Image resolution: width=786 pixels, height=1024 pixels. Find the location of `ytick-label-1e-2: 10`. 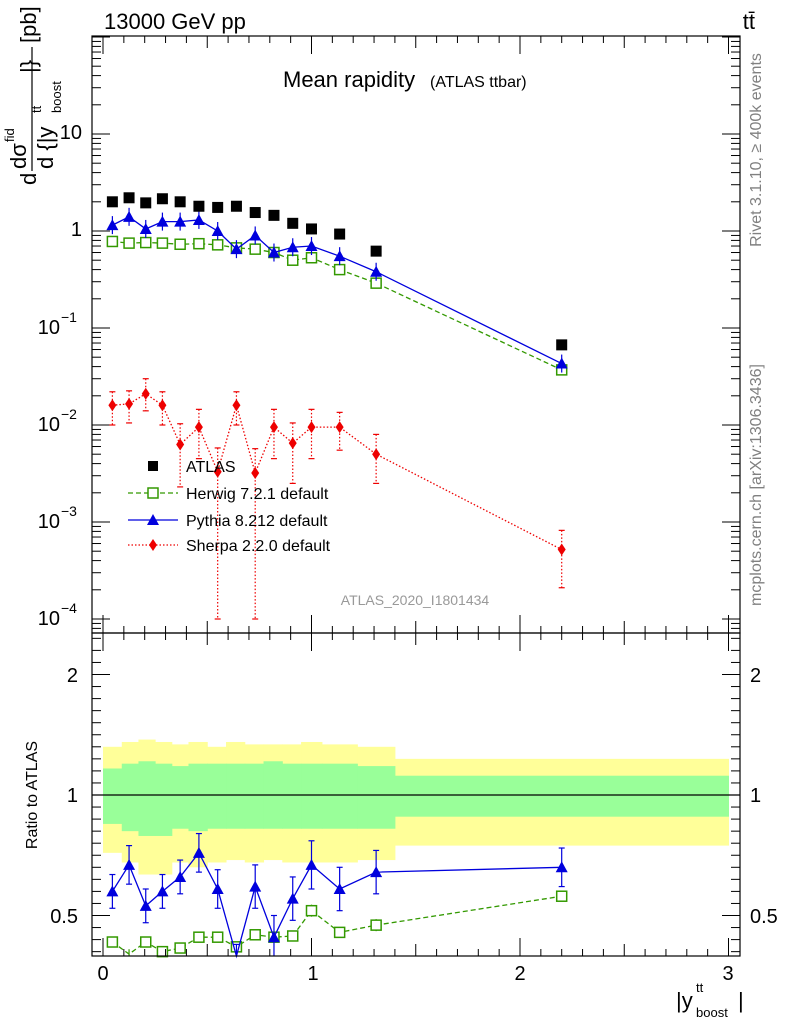

ytick-label-1e-2: 10 is located at coordinates (49, 425).